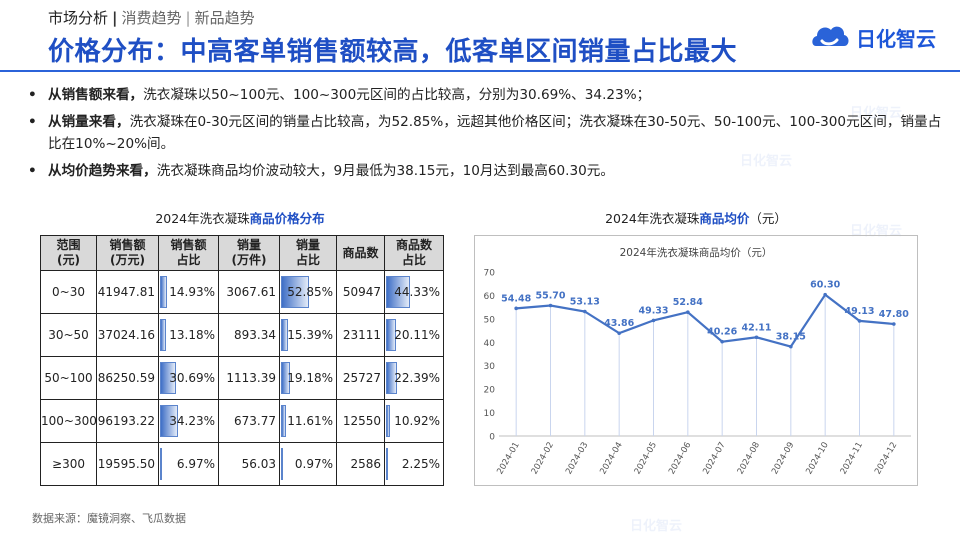 The width and height of the screenshot is (960, 540). I want to click on data-label: 55.70, so click(550, 296).